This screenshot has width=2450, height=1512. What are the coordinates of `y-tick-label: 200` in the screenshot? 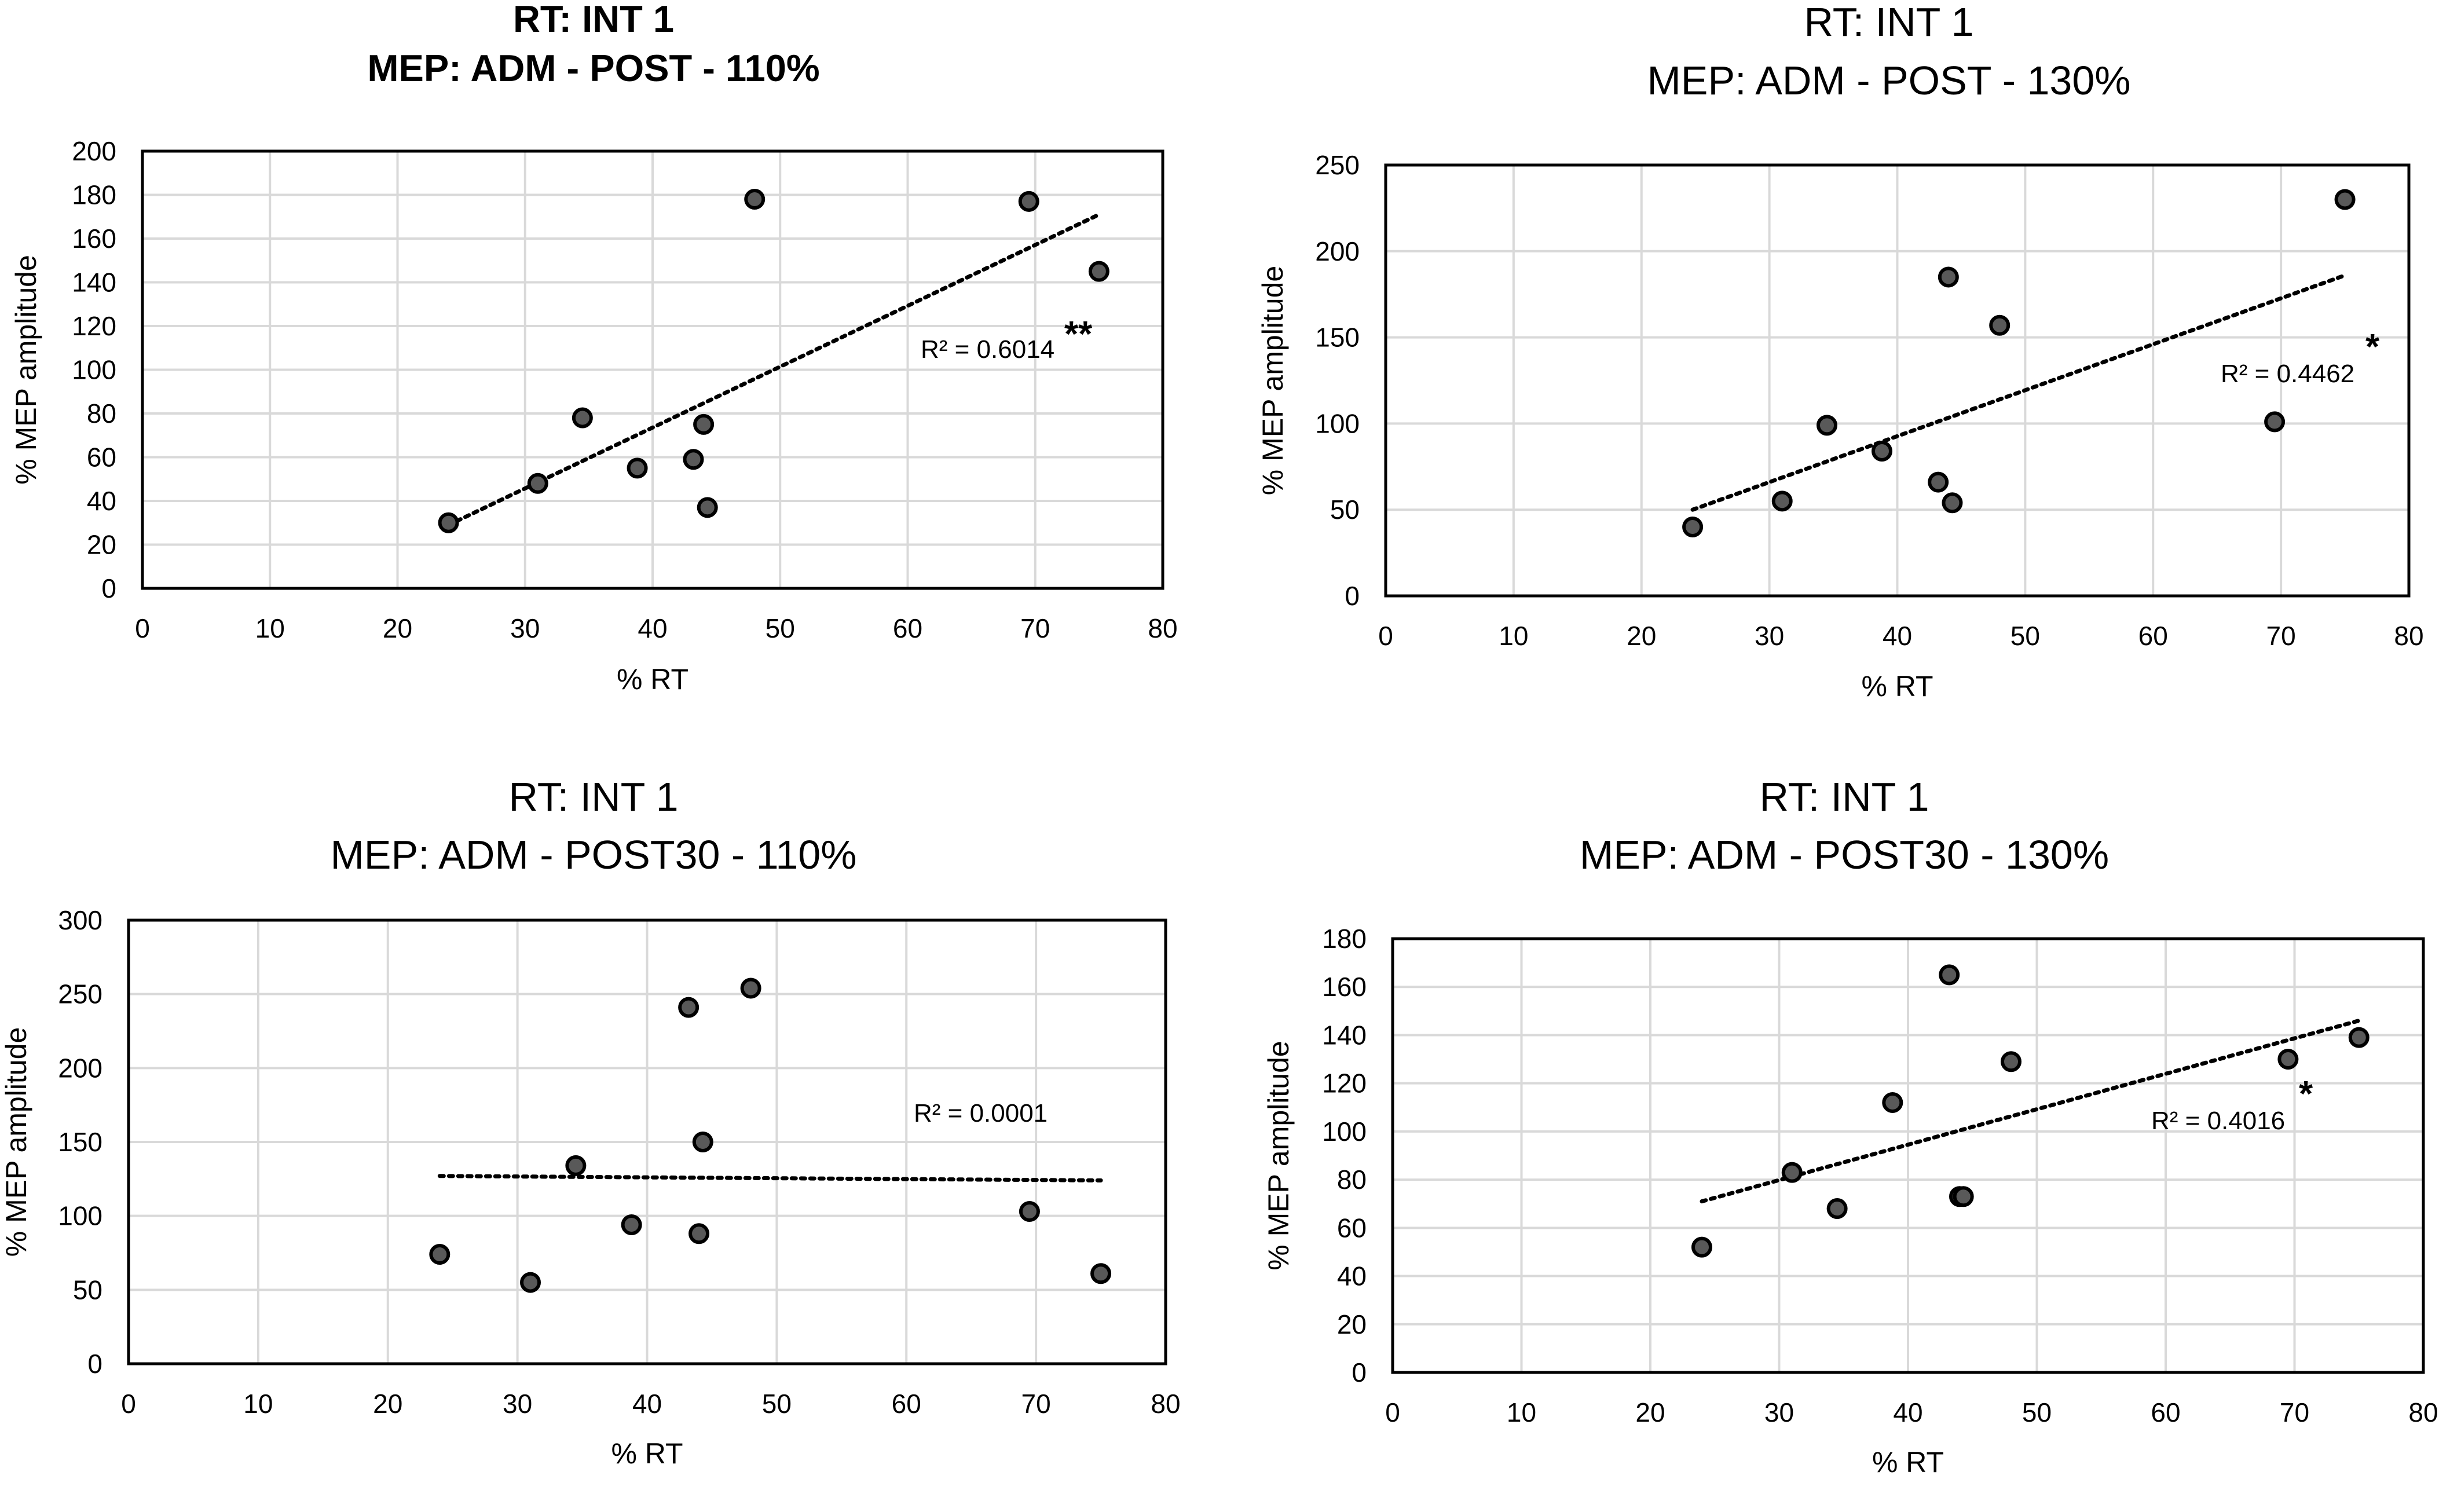 It's located at (94, 151).